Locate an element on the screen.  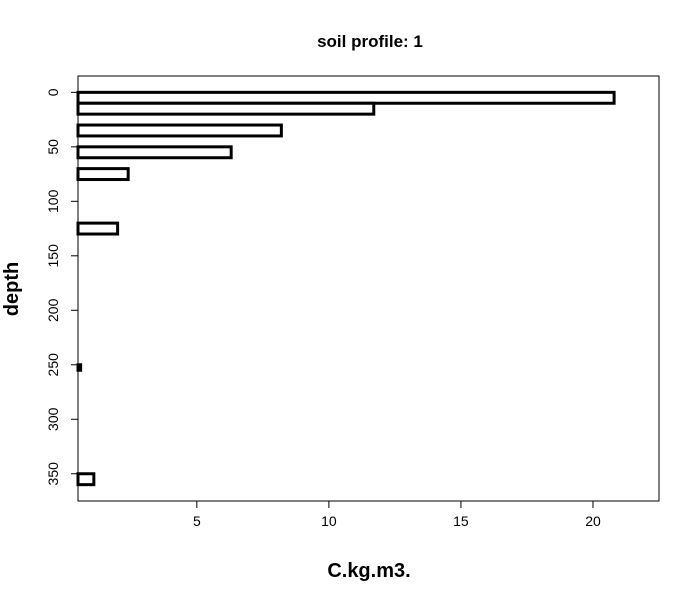
y-tick-label-0: 0 is located at coordinates (53, 92).